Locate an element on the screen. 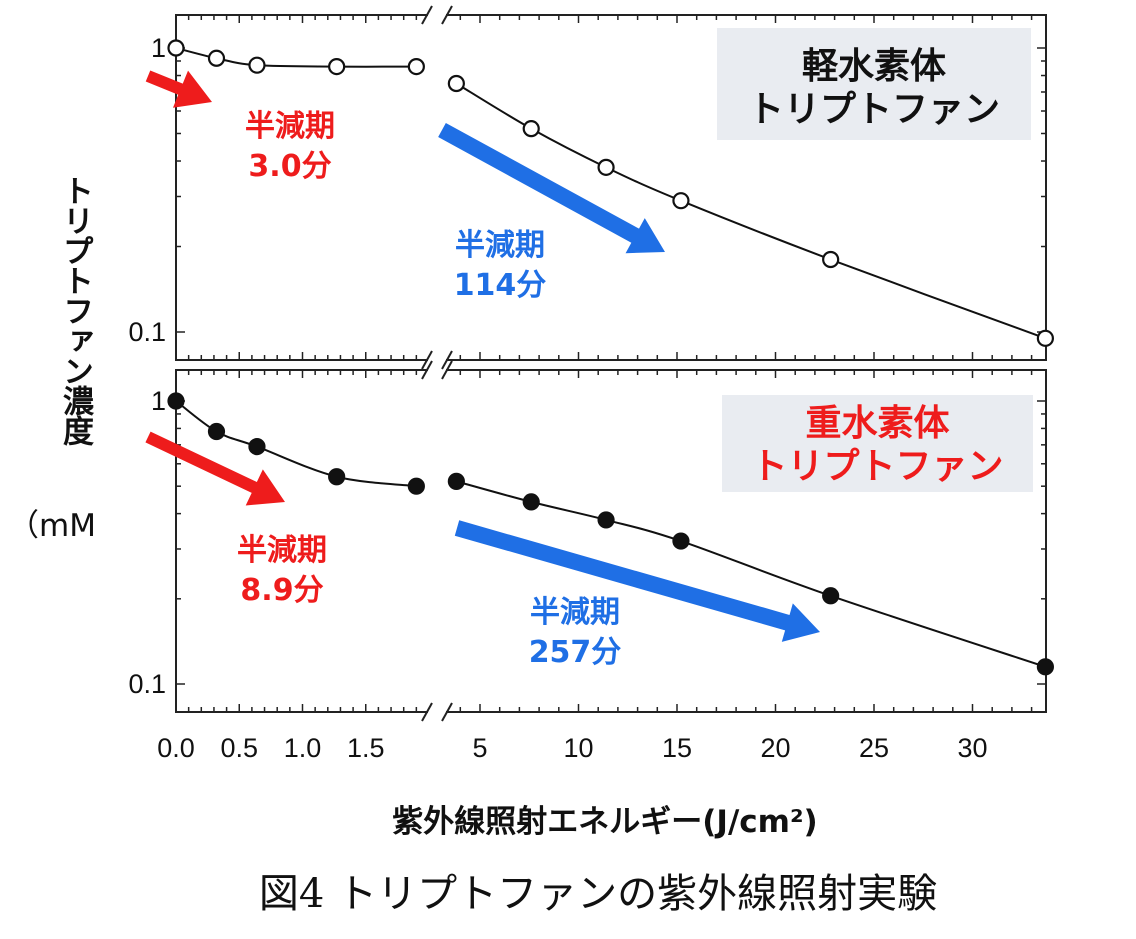 This screenshot has height=939, width=1136. x-tick-label: 5 is located at coordinates (479, 748).